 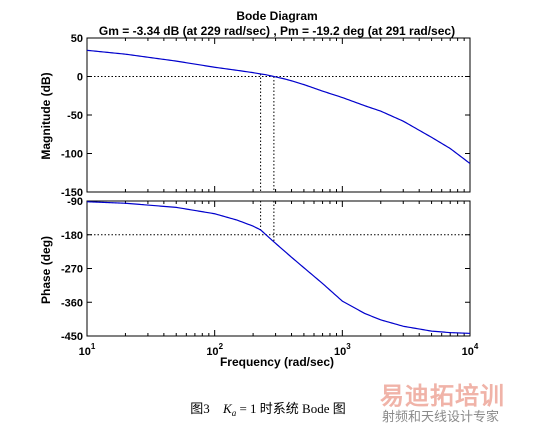 What do you see at coordinates (75, 202) in the screenshot?
I see `phase-y-tick-label: -90` at bounding box center [75, 202].